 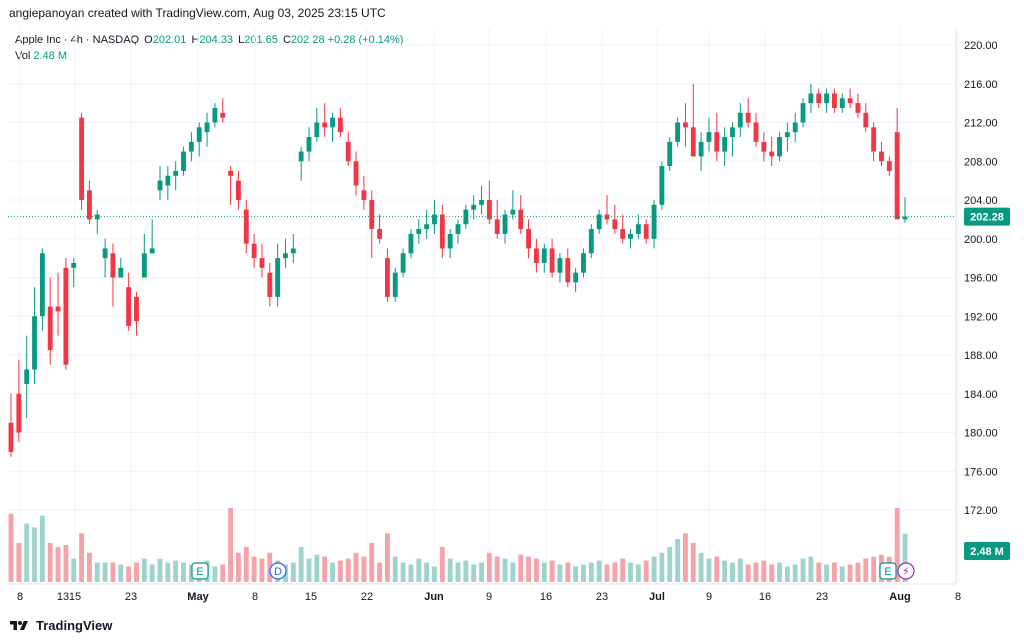 What do you see at coordinates (489, 597) in the screenshot?
I see `time-axis: 8 13 15 23 May 8 15 22 Jun 9 16 23 Jul 9 16 23 Aug 8` at bounding box center [489, 597].